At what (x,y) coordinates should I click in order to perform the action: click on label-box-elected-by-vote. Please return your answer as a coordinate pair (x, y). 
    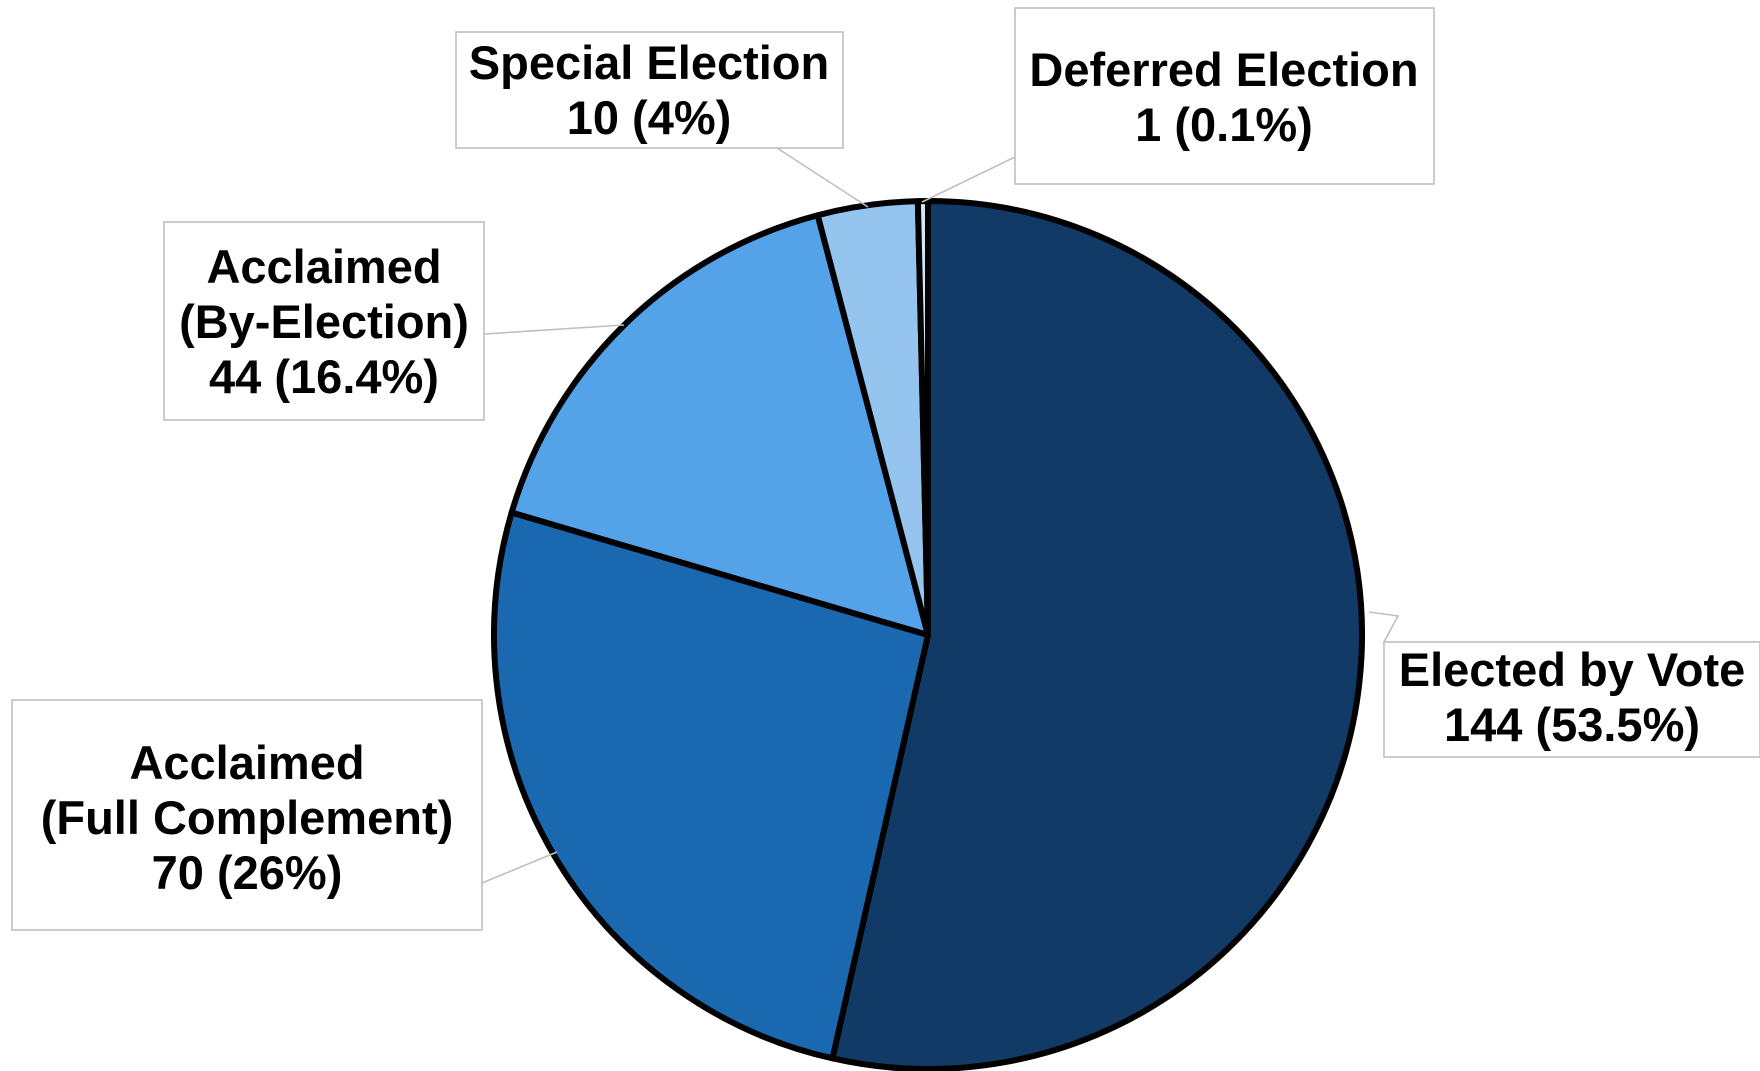
    Looking at the image, I should click on (1571, 699).